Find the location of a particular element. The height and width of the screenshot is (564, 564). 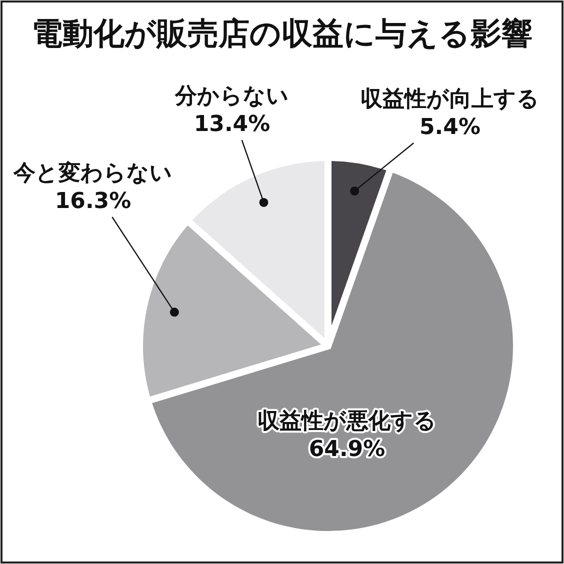

chart-title: 電動化が販売店の収益に与える影響 is located at coordinates (282, 34).